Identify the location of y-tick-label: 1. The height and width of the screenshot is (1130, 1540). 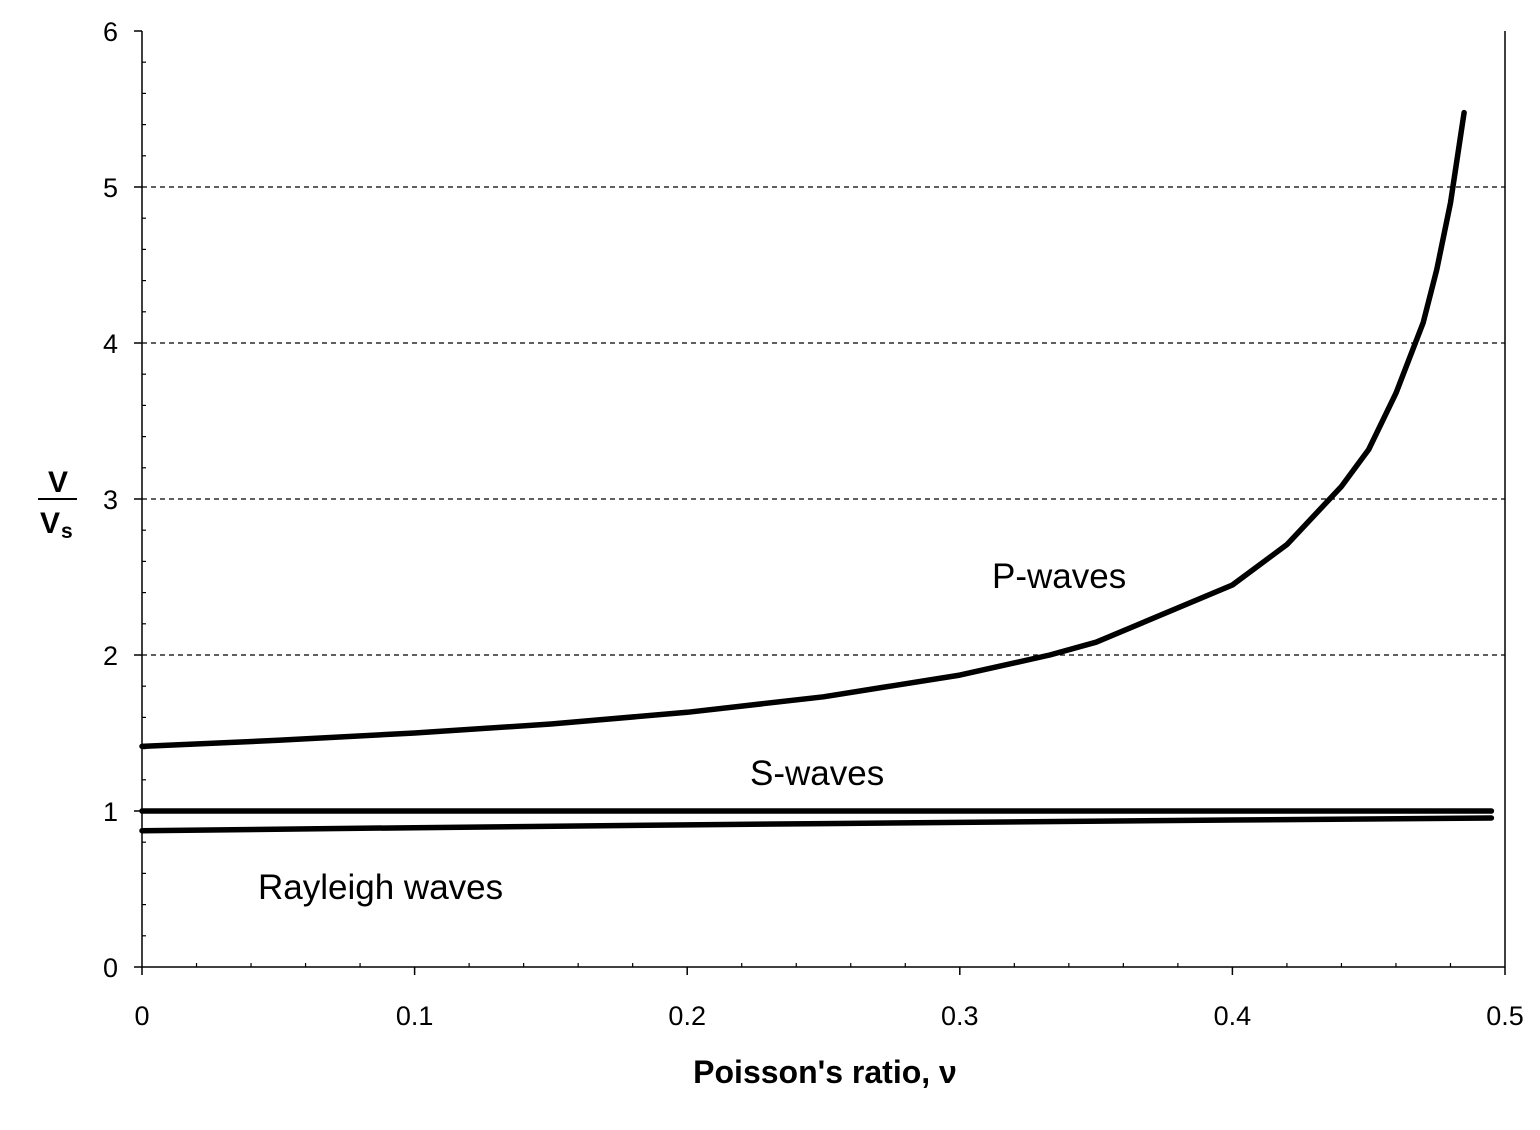
(110, 812).